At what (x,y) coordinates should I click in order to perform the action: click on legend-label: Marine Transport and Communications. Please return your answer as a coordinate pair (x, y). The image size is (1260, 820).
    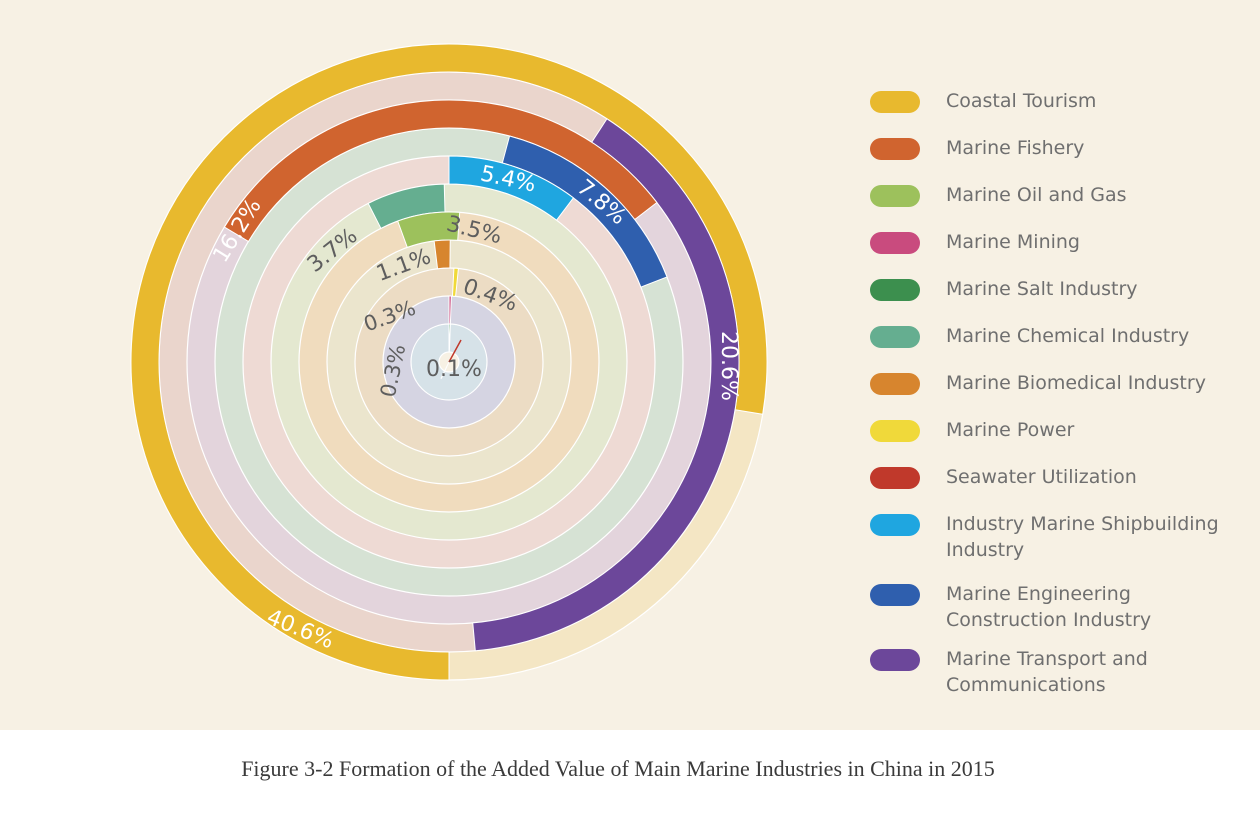
    Looking at the image, I should click on (1047, 672).